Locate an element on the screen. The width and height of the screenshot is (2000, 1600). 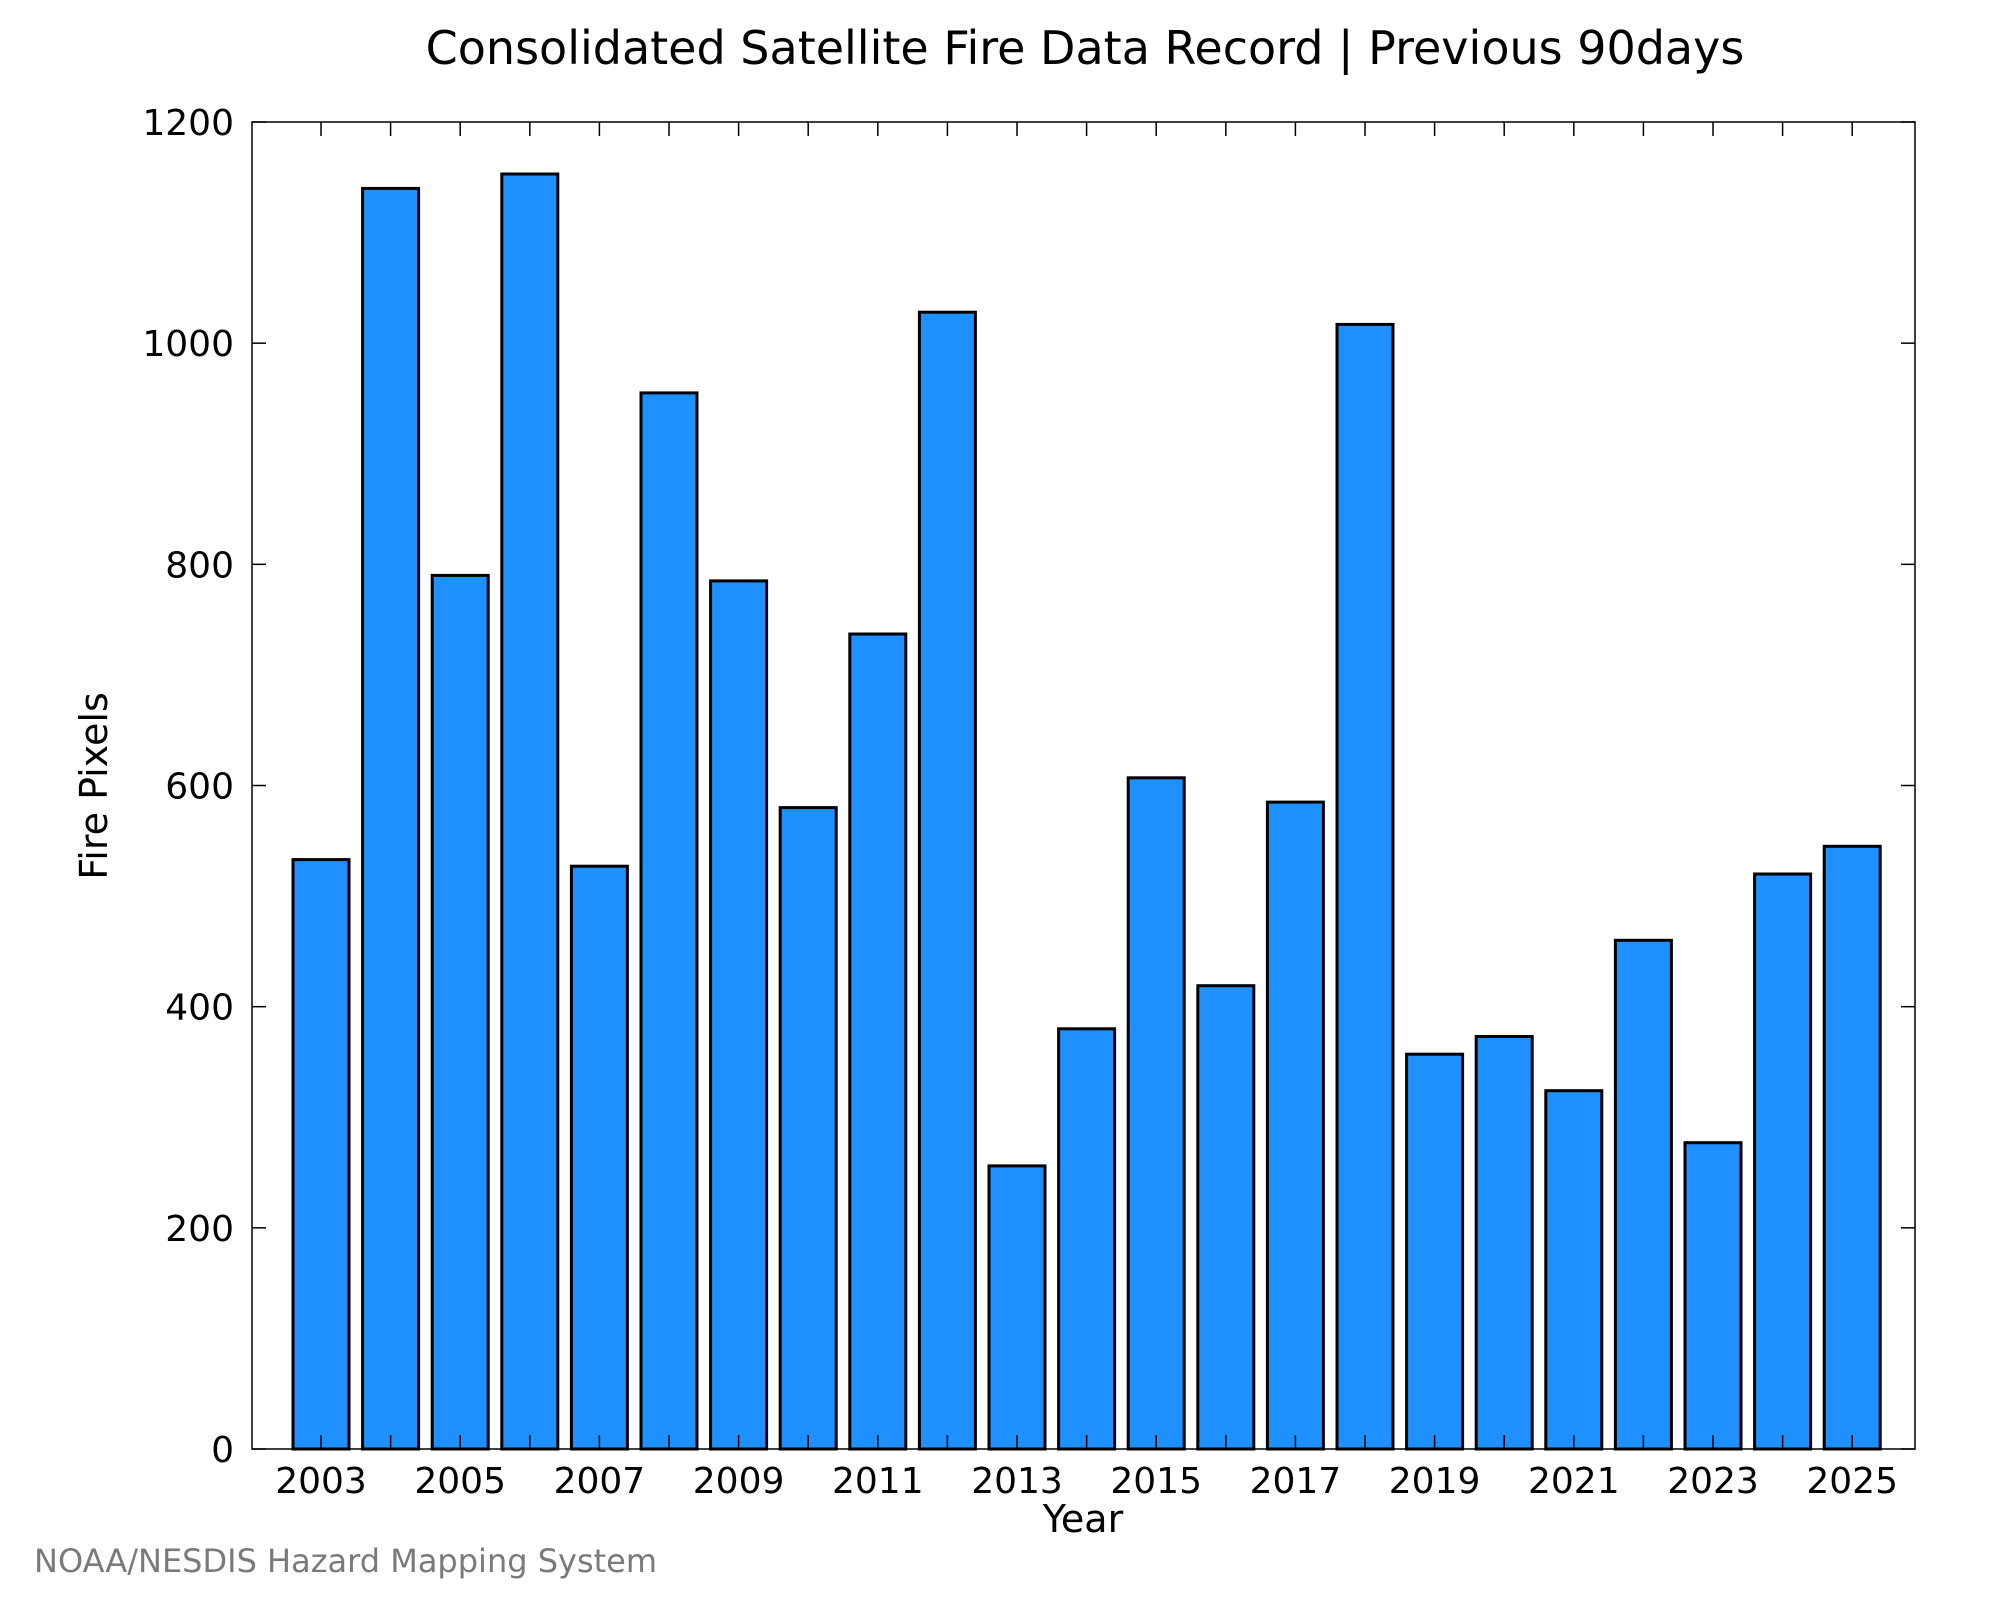
x-axis-label: Year is located at coordinates (1083, 1519).